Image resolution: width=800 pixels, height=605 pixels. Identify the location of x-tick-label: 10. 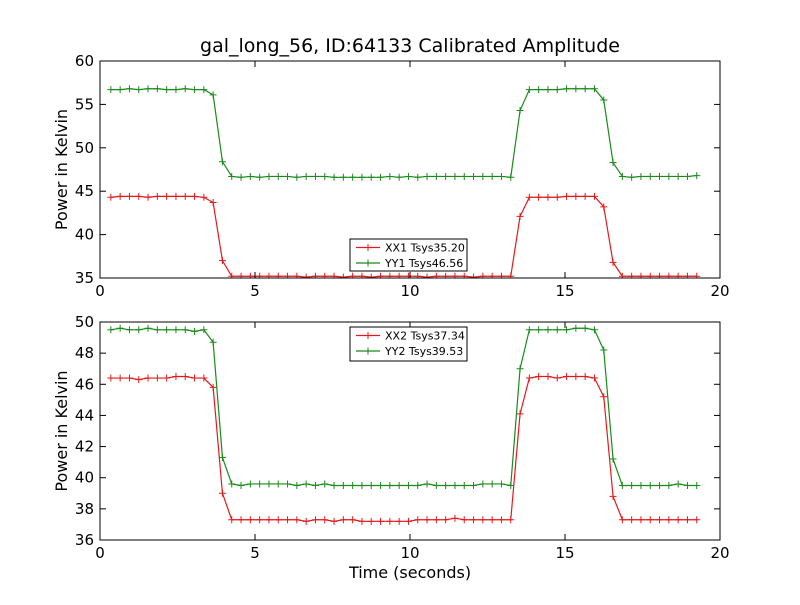
(409, 291).